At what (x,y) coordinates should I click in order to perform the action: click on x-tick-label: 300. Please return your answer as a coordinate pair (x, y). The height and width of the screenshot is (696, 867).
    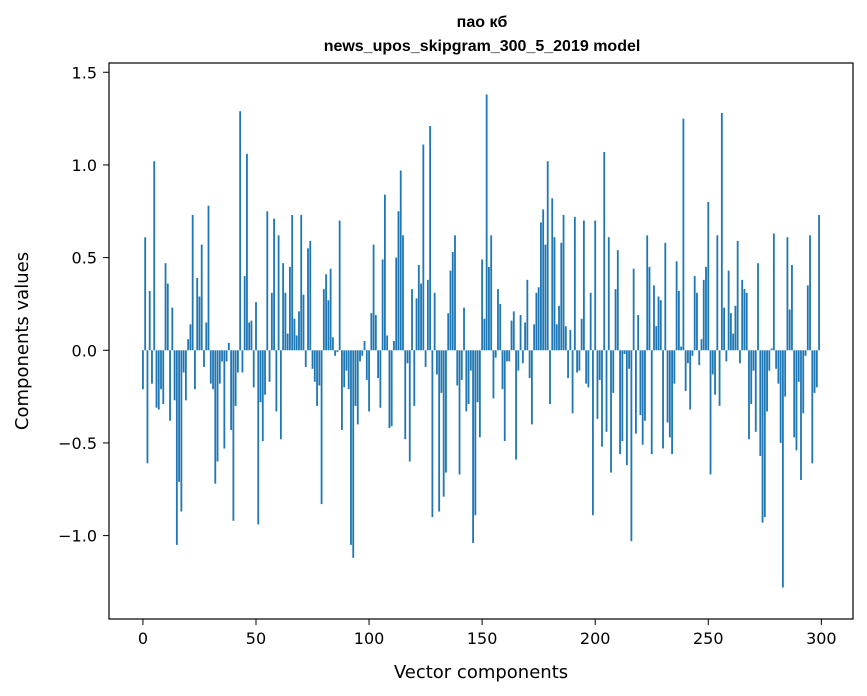
    Looking at the image, I should click on (821, 638).